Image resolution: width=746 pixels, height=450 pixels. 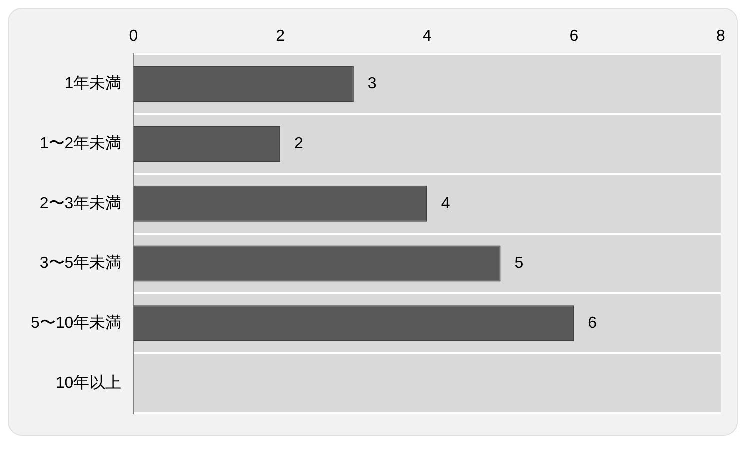 What do you see at coordinates (89, 383) in the screenshot?
I see `y-tick-label: 10年以上` at bounding box center [89, 383].